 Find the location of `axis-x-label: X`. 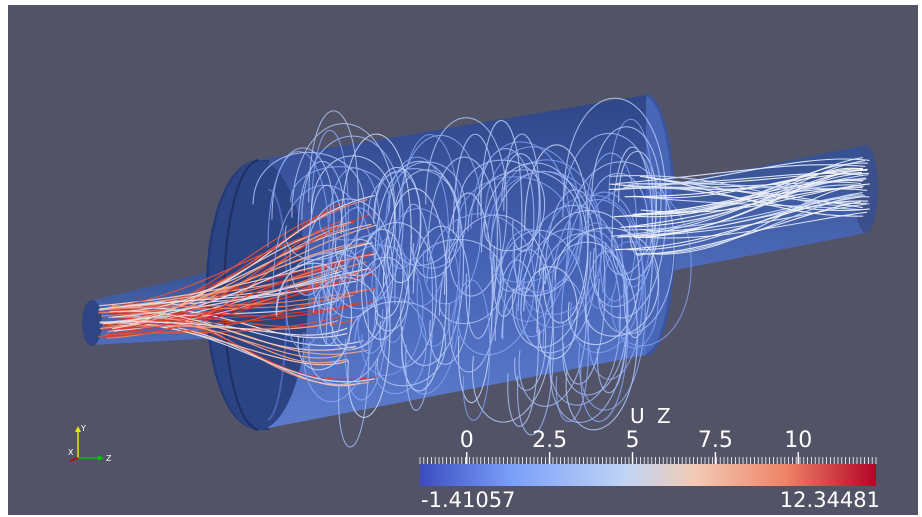

axis-x-label: X is located at coordinates (71, 452).